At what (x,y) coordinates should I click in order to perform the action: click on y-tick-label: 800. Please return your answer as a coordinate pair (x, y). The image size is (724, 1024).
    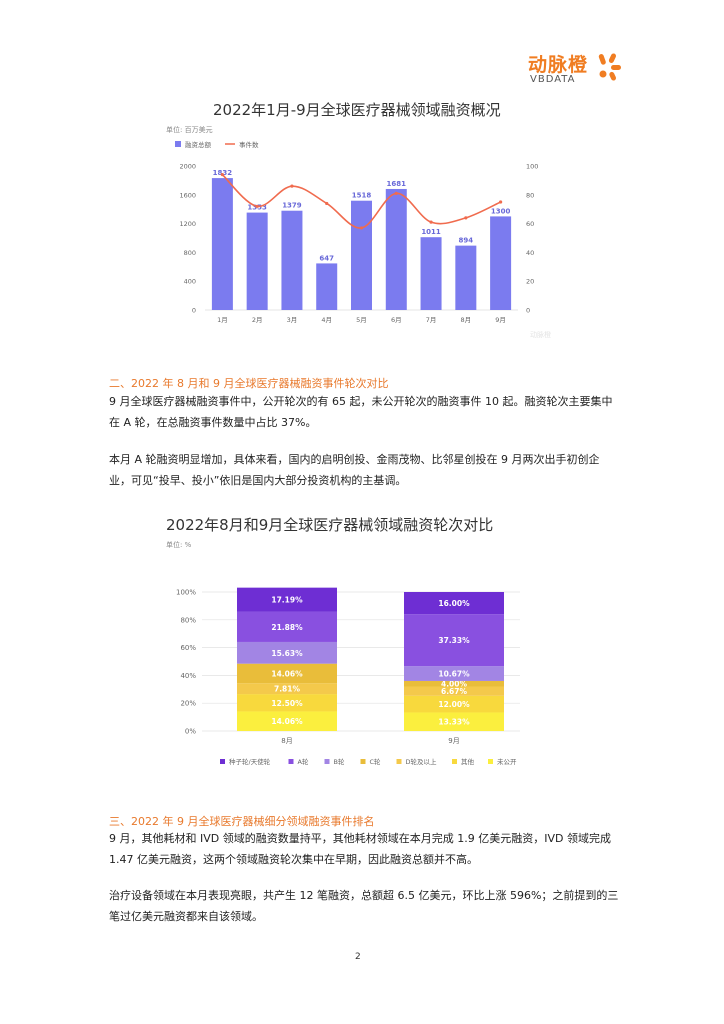
    Looking at the image, I should click on (190, 253).